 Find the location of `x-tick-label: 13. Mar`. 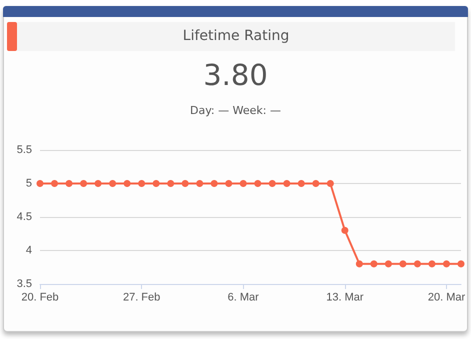

x-tick-label: 13. Mar is located at coordinates (345, 298).